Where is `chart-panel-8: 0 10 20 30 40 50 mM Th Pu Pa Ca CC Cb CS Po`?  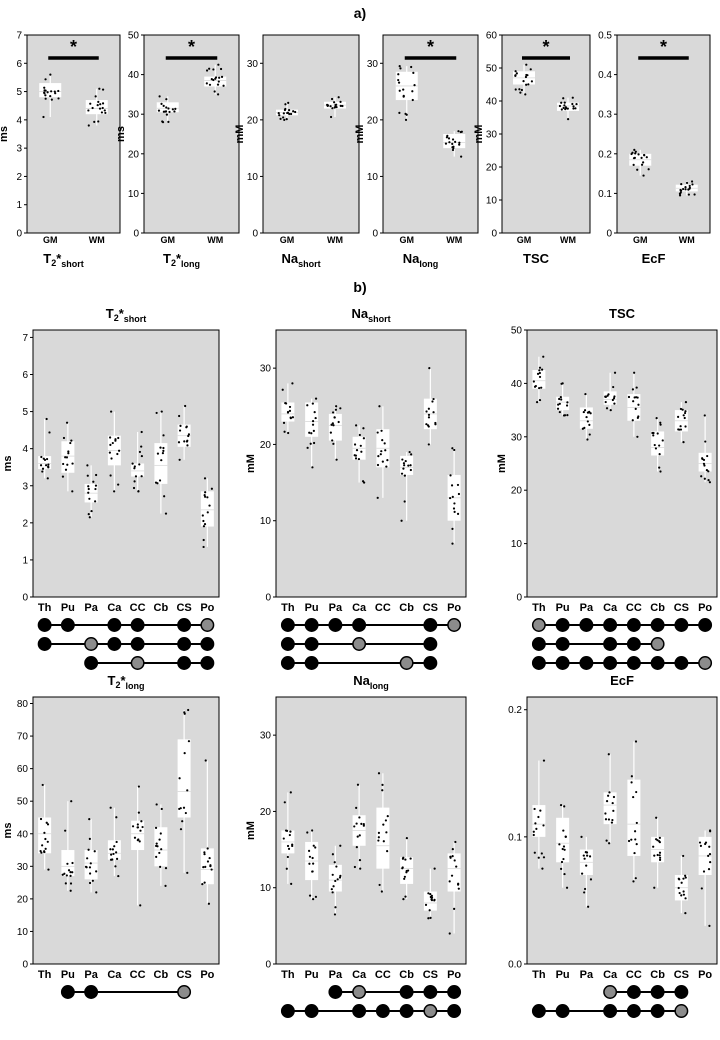
chart-panel-8: 0 10 20 30 40 50 mM Th Pu Pa Ca CC Cb CS Po is located at coordinates (607, 498).